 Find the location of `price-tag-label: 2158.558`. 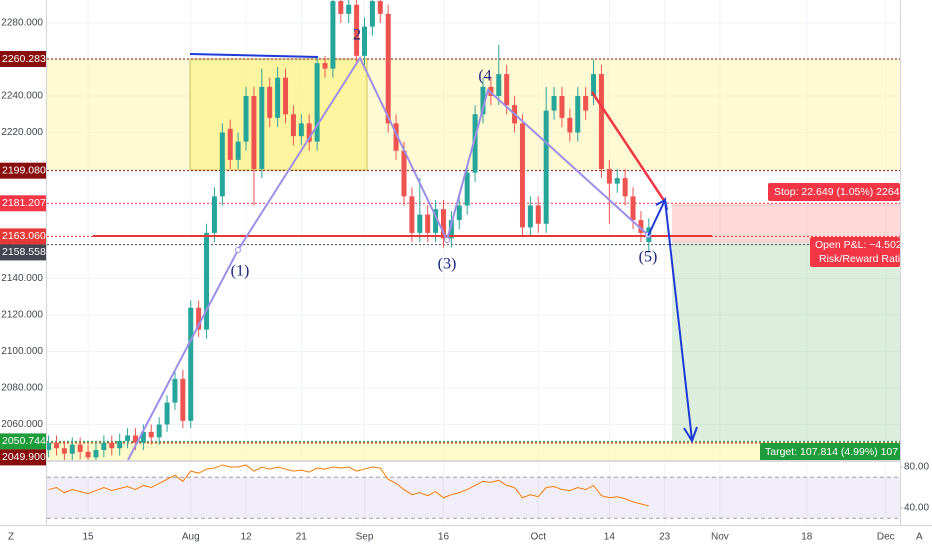

price-tag-label: 2158.558 is located at coordinates (24, 252).